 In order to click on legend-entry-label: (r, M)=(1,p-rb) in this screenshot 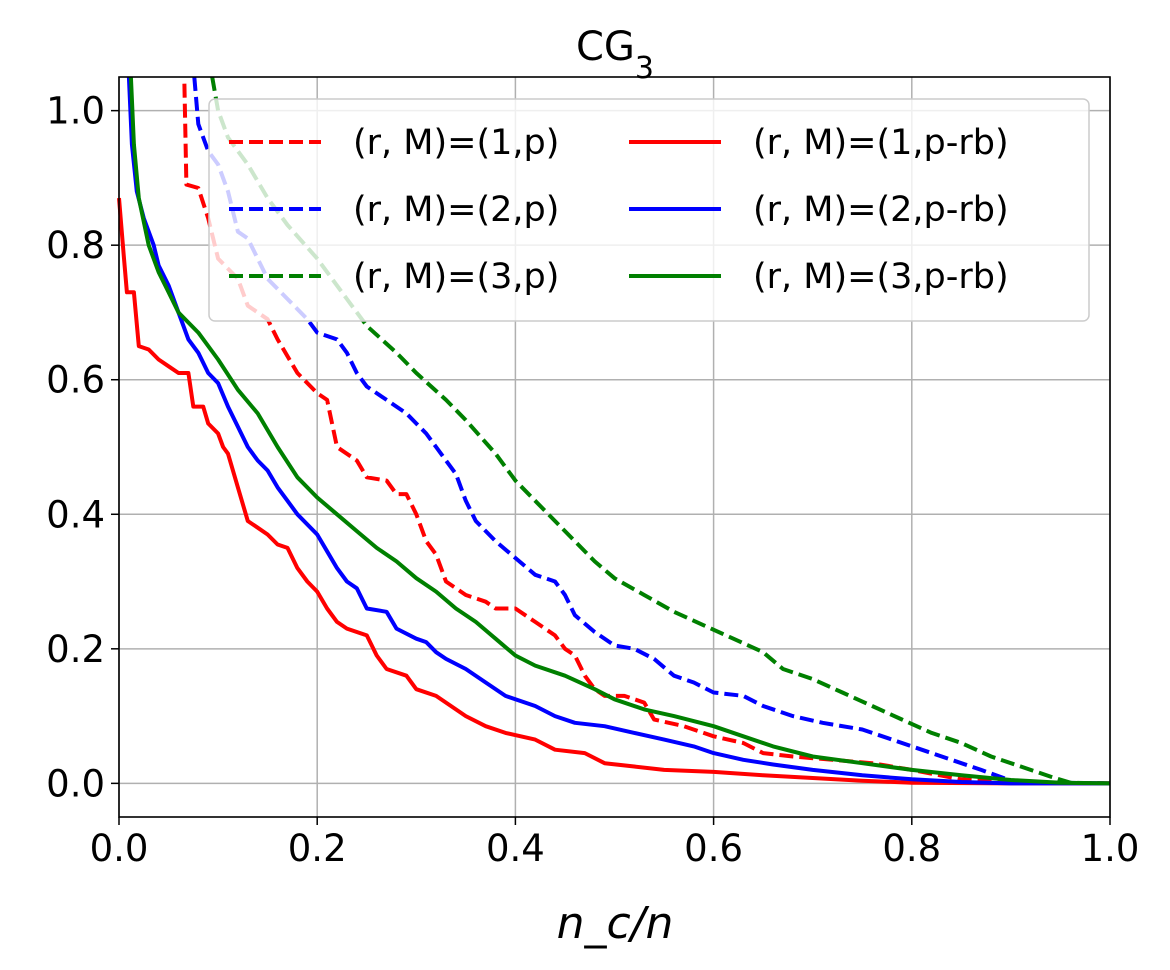, I will do `click(881, 143)`.